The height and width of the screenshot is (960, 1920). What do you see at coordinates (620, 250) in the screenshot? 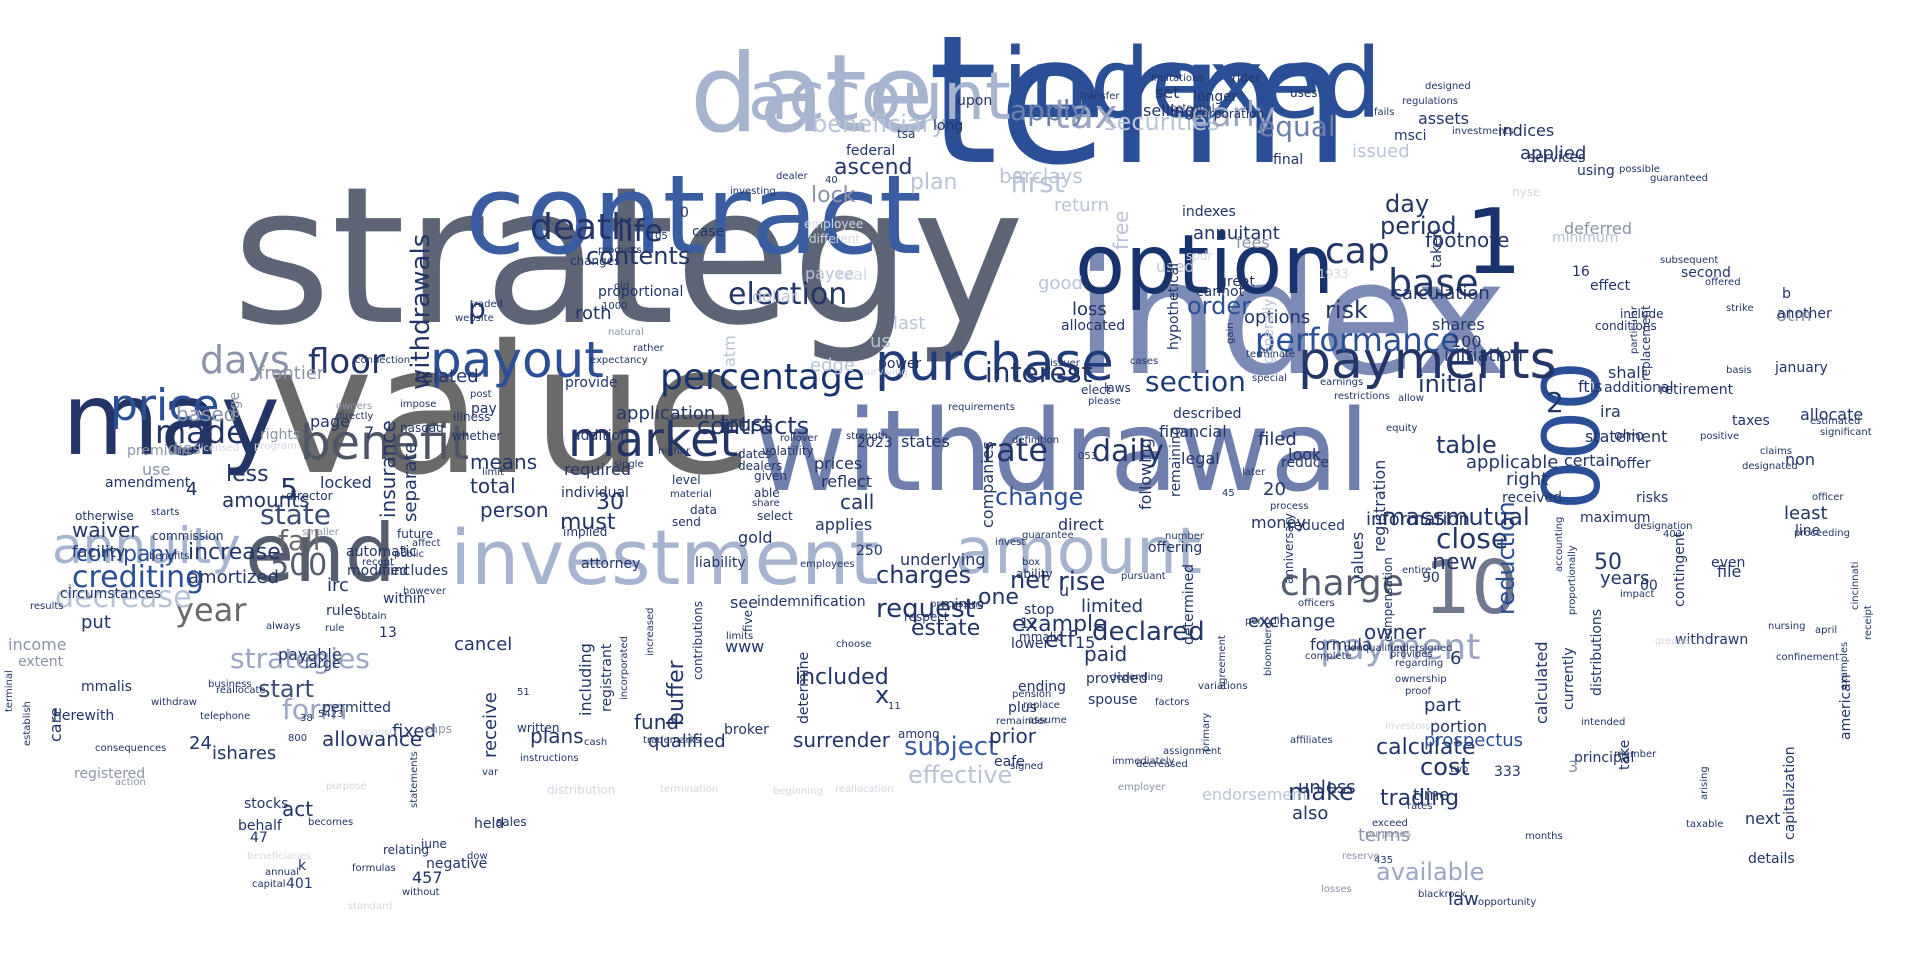
I see `word-products: products` at bounding box center [620, 250].